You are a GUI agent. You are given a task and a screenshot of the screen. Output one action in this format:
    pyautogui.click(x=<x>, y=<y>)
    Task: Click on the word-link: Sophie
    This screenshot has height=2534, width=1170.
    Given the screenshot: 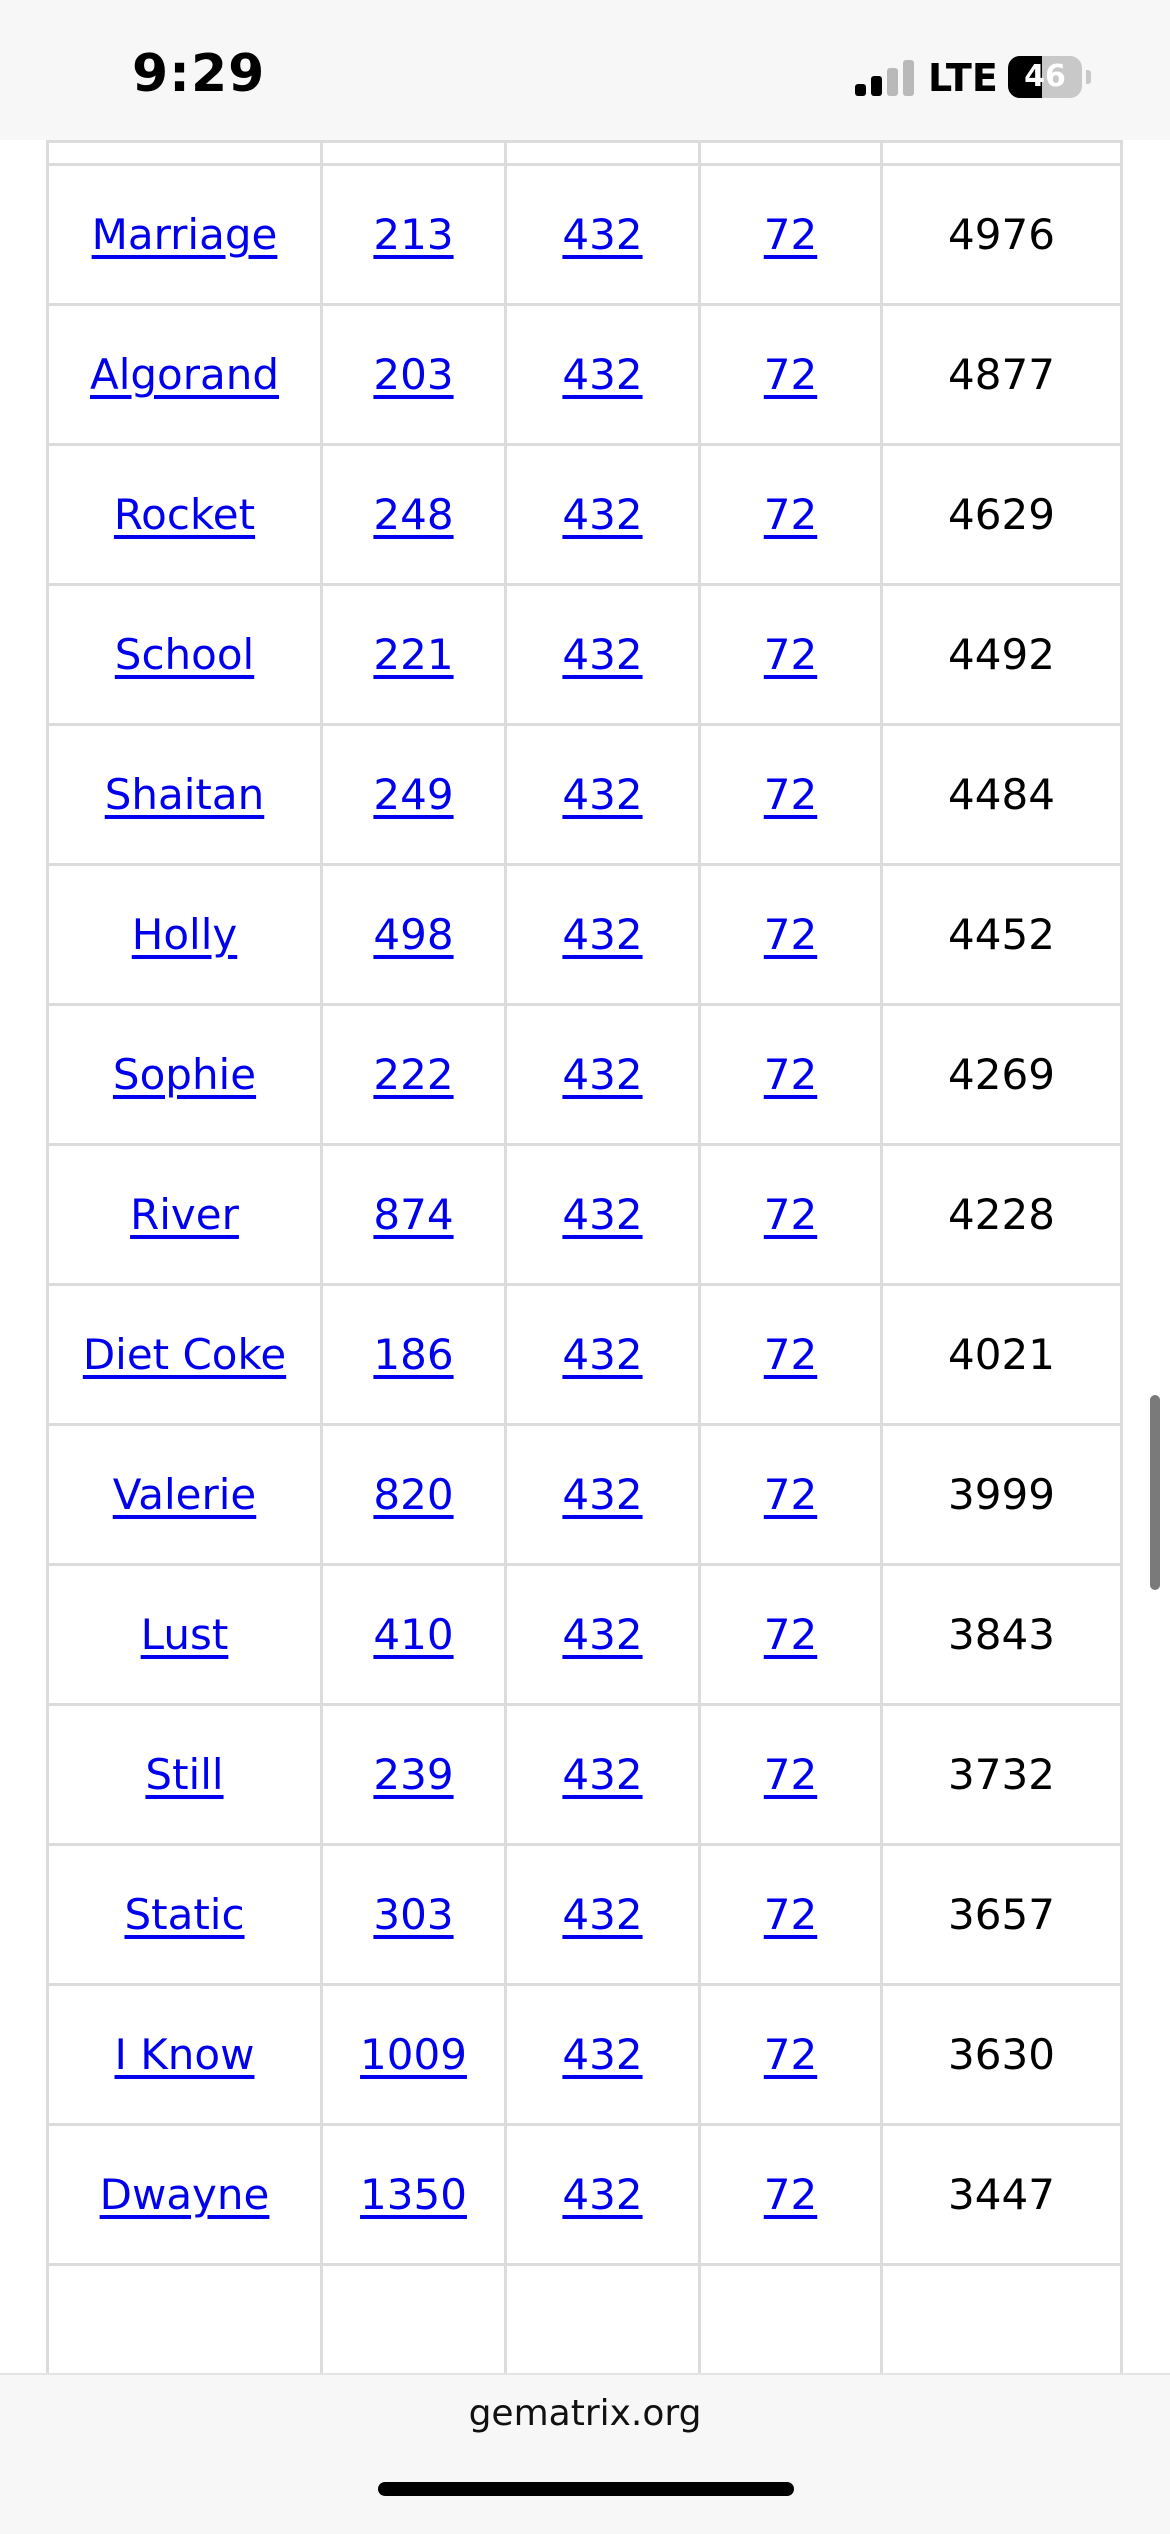 What is the action you would take?
    pyautogui.click(x=184, y=1074)
    